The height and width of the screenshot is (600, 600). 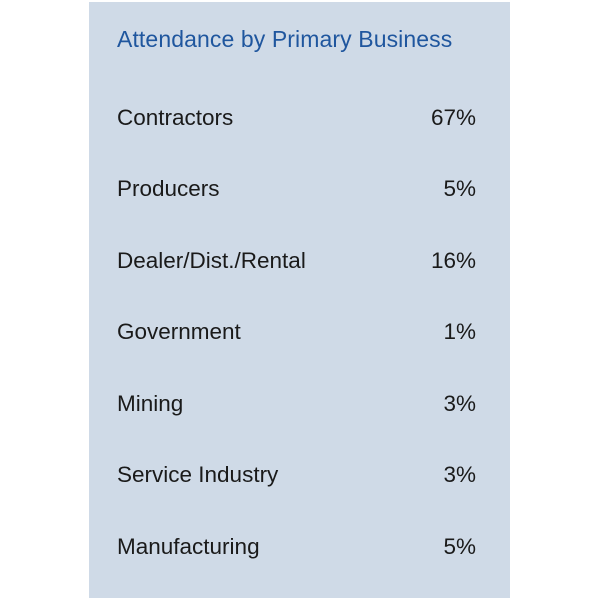 What do you see at coordinates (179, 332) in the screenshot?
I see `row-label: Government` at bounding box center [179, 332].